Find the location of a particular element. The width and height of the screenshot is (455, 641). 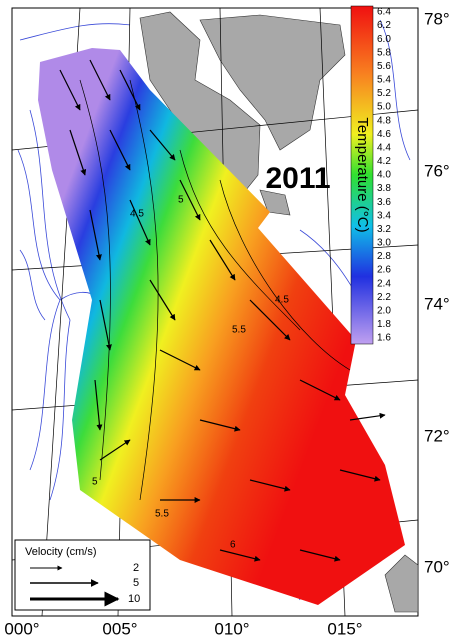

lon-label: 015° is located at coordinates (344, 628).